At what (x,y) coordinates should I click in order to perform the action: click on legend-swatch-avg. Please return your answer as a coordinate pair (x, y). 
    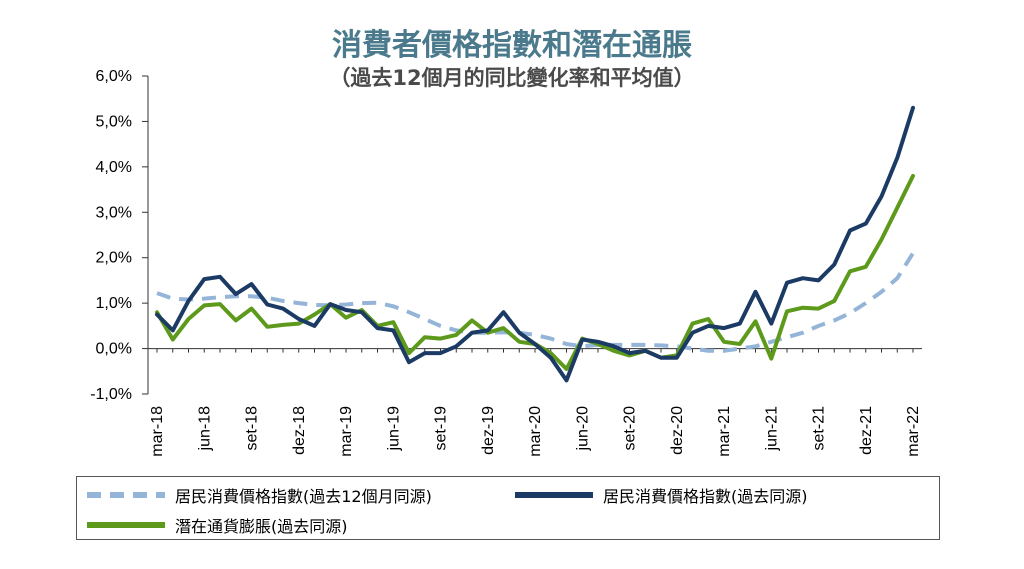
    Looking at the image, I should click on (126, 495).